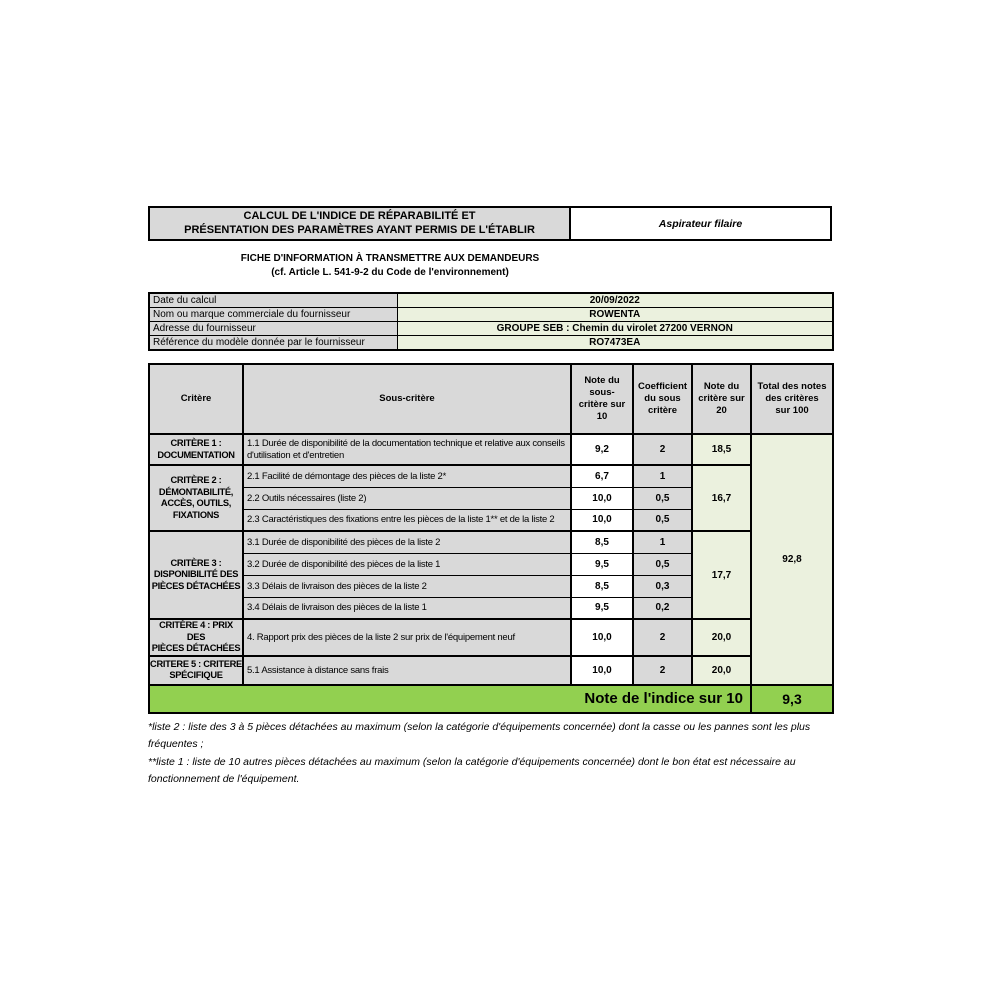 This screenshot has height=1000, width=1000. Describe the element at coordinates (721, 399) in the screenshot. I see `col-header-note20: Note du critère sur 20` at that location.